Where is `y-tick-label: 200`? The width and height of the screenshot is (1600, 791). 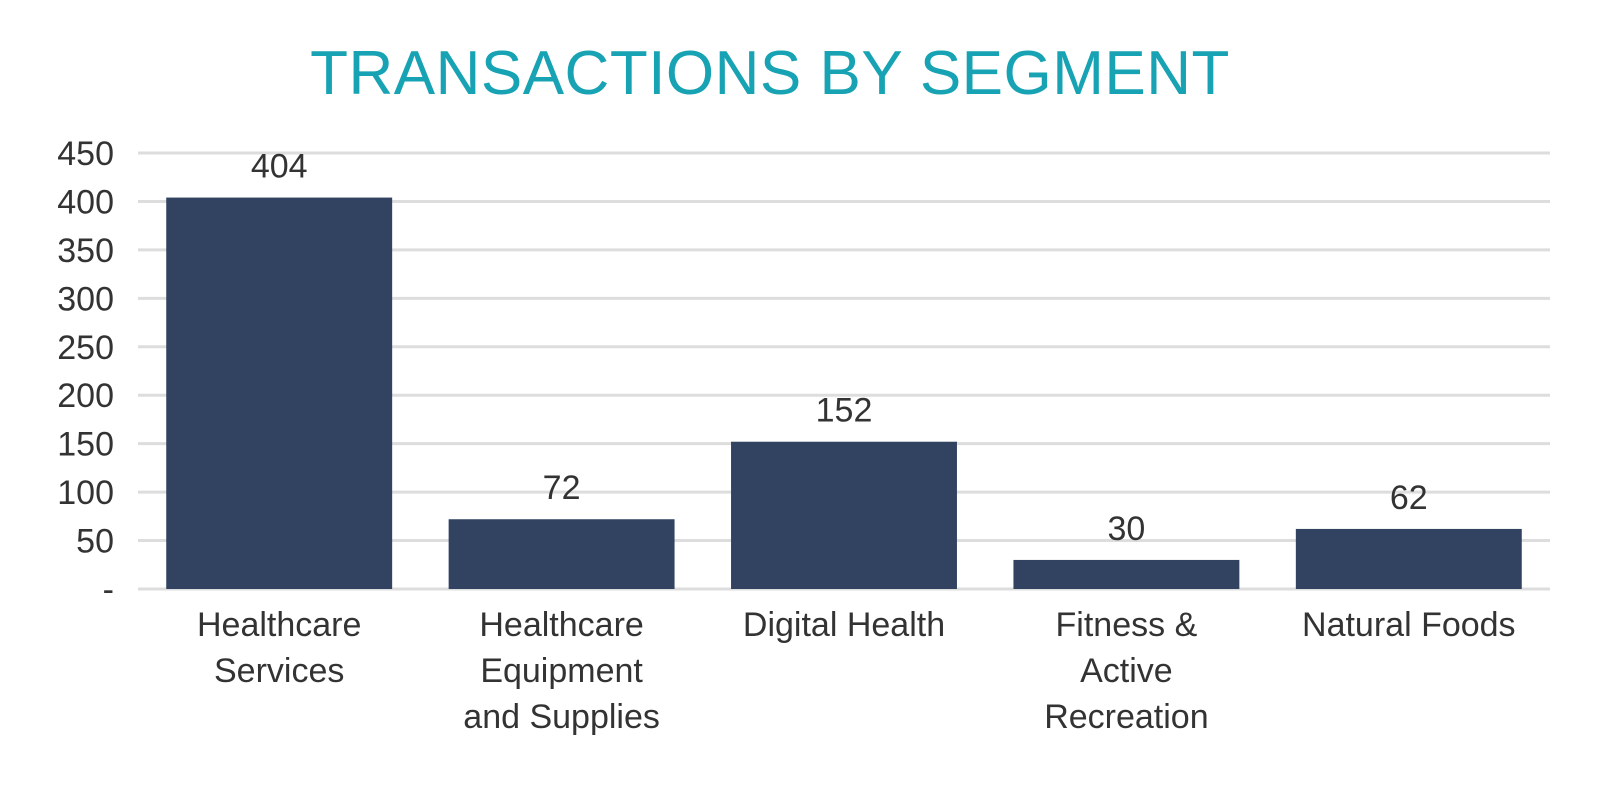
y-tick-label: 200 is located at coordinates (85, 396).